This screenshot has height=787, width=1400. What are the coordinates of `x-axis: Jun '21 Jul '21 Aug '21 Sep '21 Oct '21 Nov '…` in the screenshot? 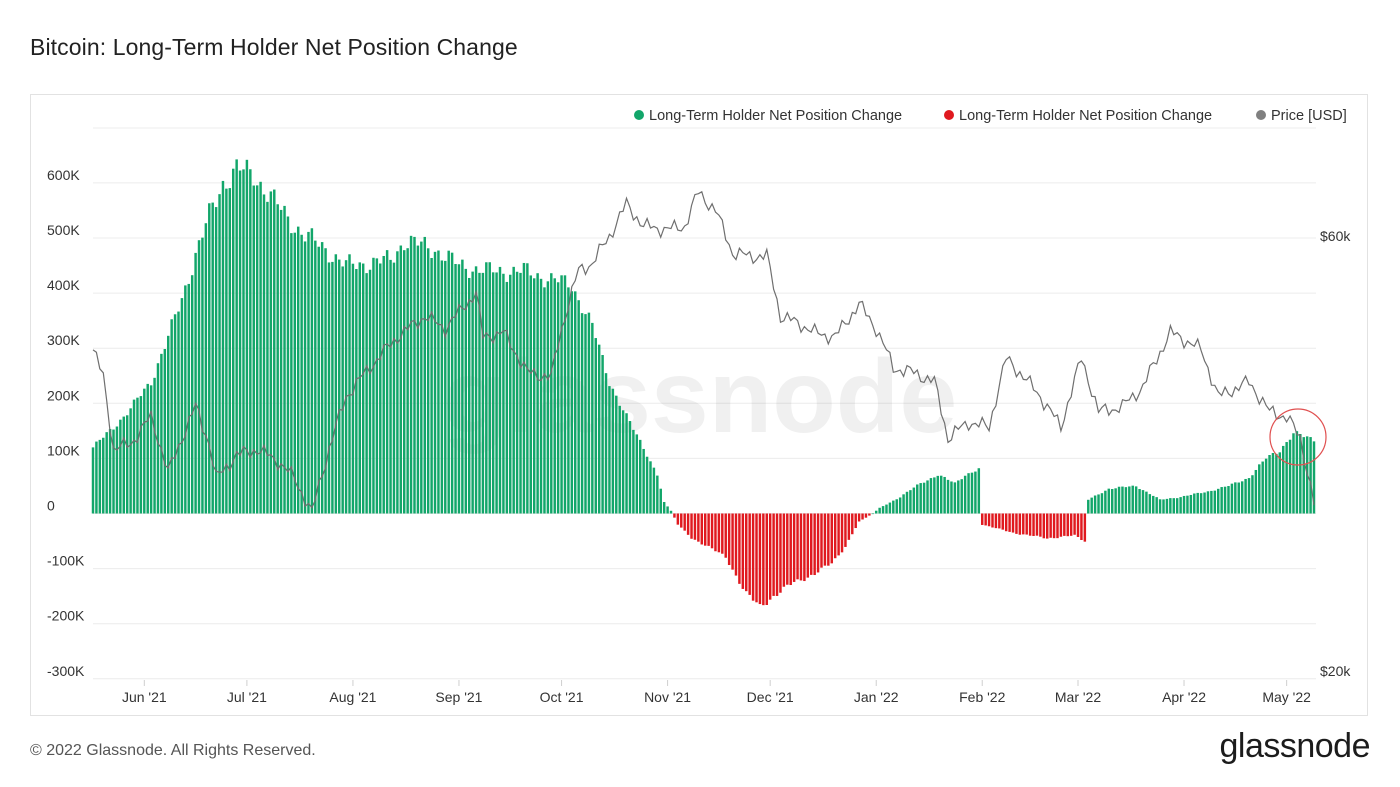 It's located at (716, 692).